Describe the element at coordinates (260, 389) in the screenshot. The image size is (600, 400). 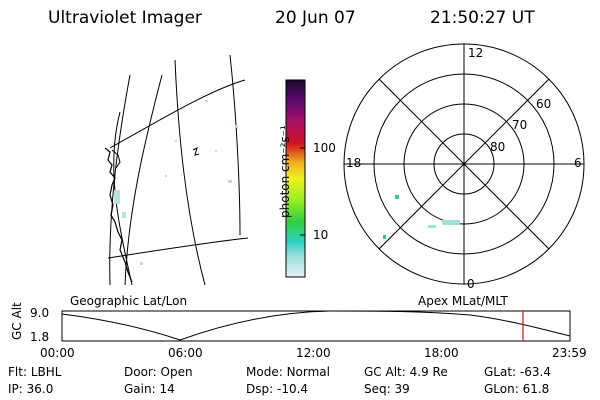
I see `status-label: Dsp:` at that location.